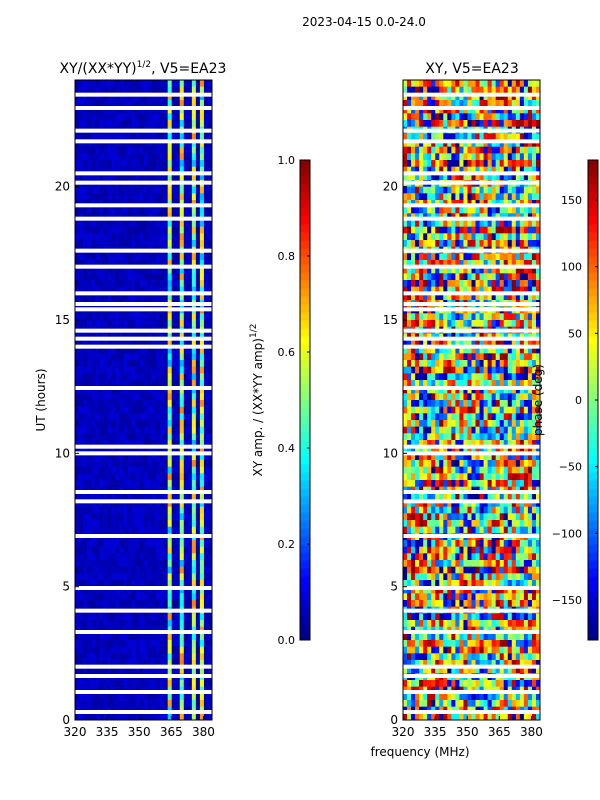 This screenshot has height=800, width=600. What do you see at coordinates (66, 587) in the screenshot?
I see `y-tick-label: 5` at bounding box center [66, 587].